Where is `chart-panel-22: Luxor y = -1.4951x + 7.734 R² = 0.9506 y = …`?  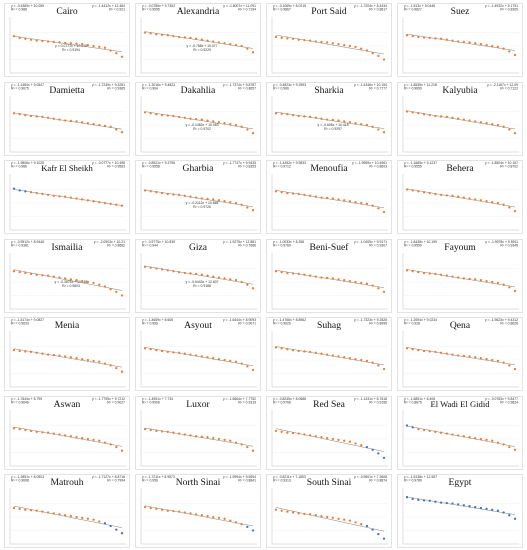 chart-panel-22: Luxor y = -1.4951x + 7.734 R² = 0.9506 y = … is located at coordinates (198, 432).